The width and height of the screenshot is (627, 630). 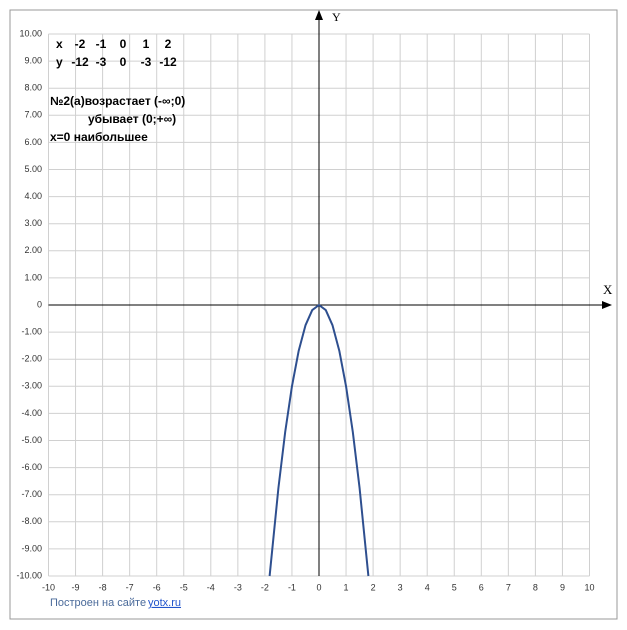 I want to click on y-axis-label: Y, so click(x=336, y=17).